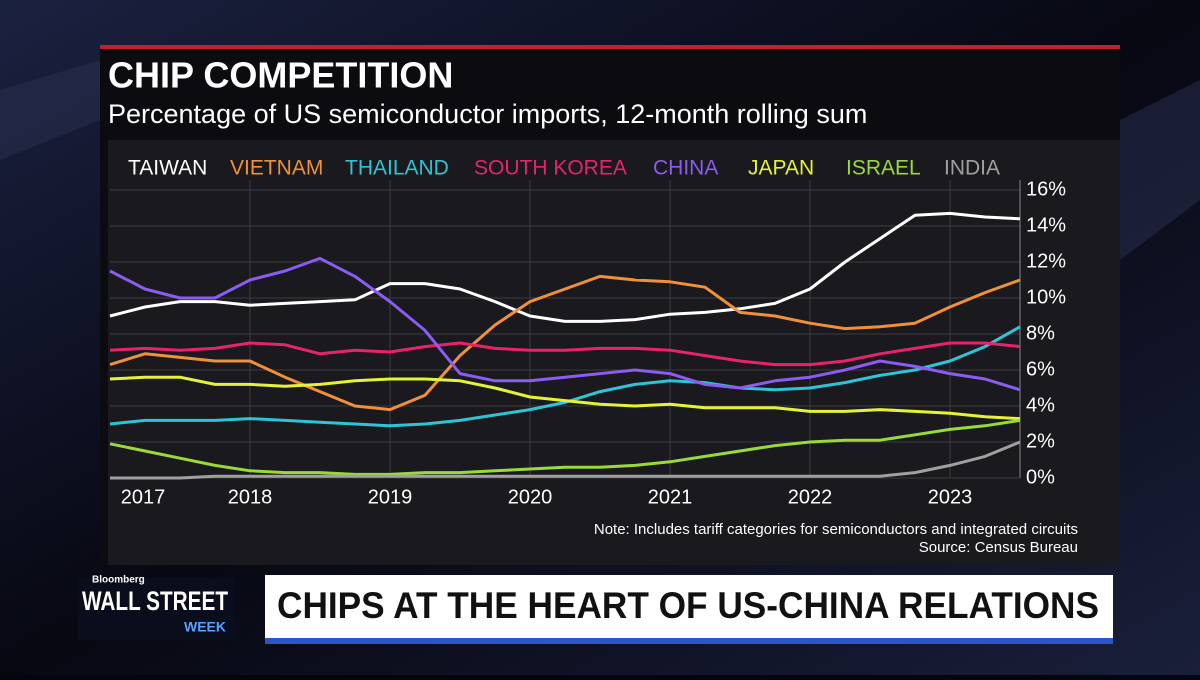 This screenshot has height=680, width=1200. What do you see at coordinates (1046, 225) in the screenshot?
I see `y-tick-label: 14%` at bounding box center [1046, 225].